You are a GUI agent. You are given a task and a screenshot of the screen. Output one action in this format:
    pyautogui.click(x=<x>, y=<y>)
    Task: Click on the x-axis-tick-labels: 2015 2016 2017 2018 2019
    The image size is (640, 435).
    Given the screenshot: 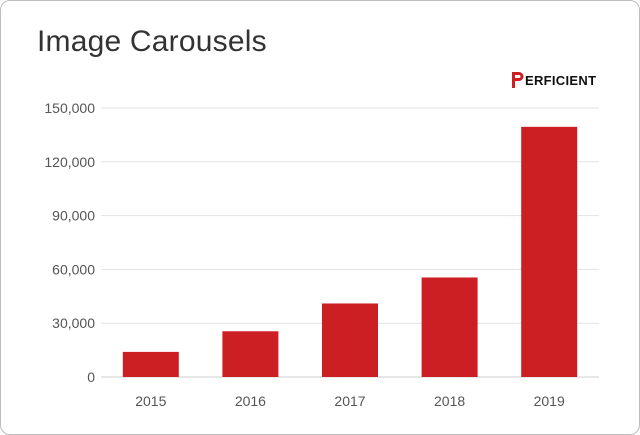 What is the action you would take?
    pyautogui.click(x=350, y=401)
    